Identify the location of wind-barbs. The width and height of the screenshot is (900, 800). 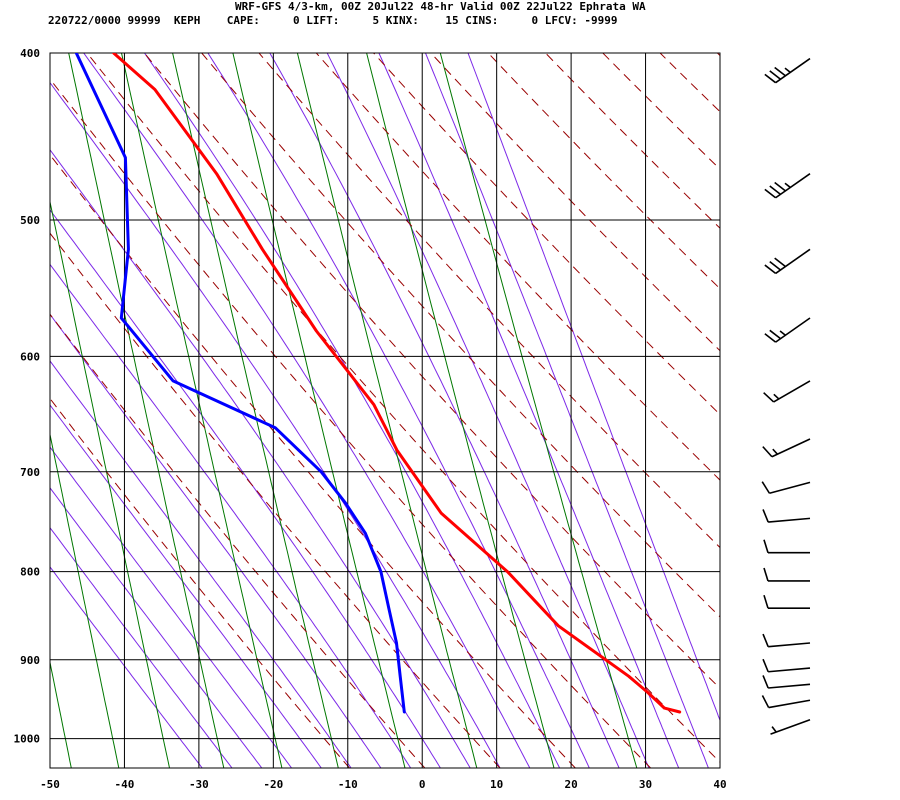
(786, 396).